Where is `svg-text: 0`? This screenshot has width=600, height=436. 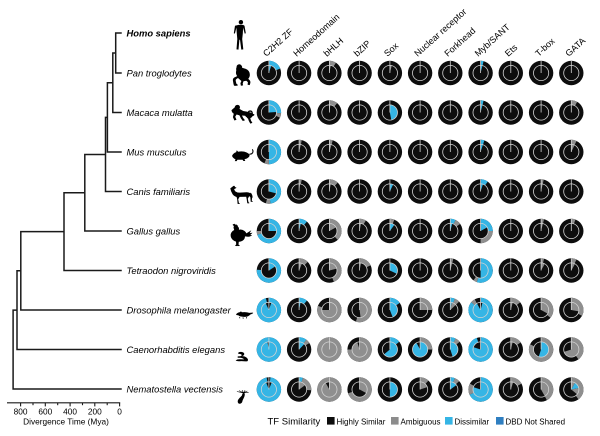 svg-text: 0 is located at coordinates (119, 412).